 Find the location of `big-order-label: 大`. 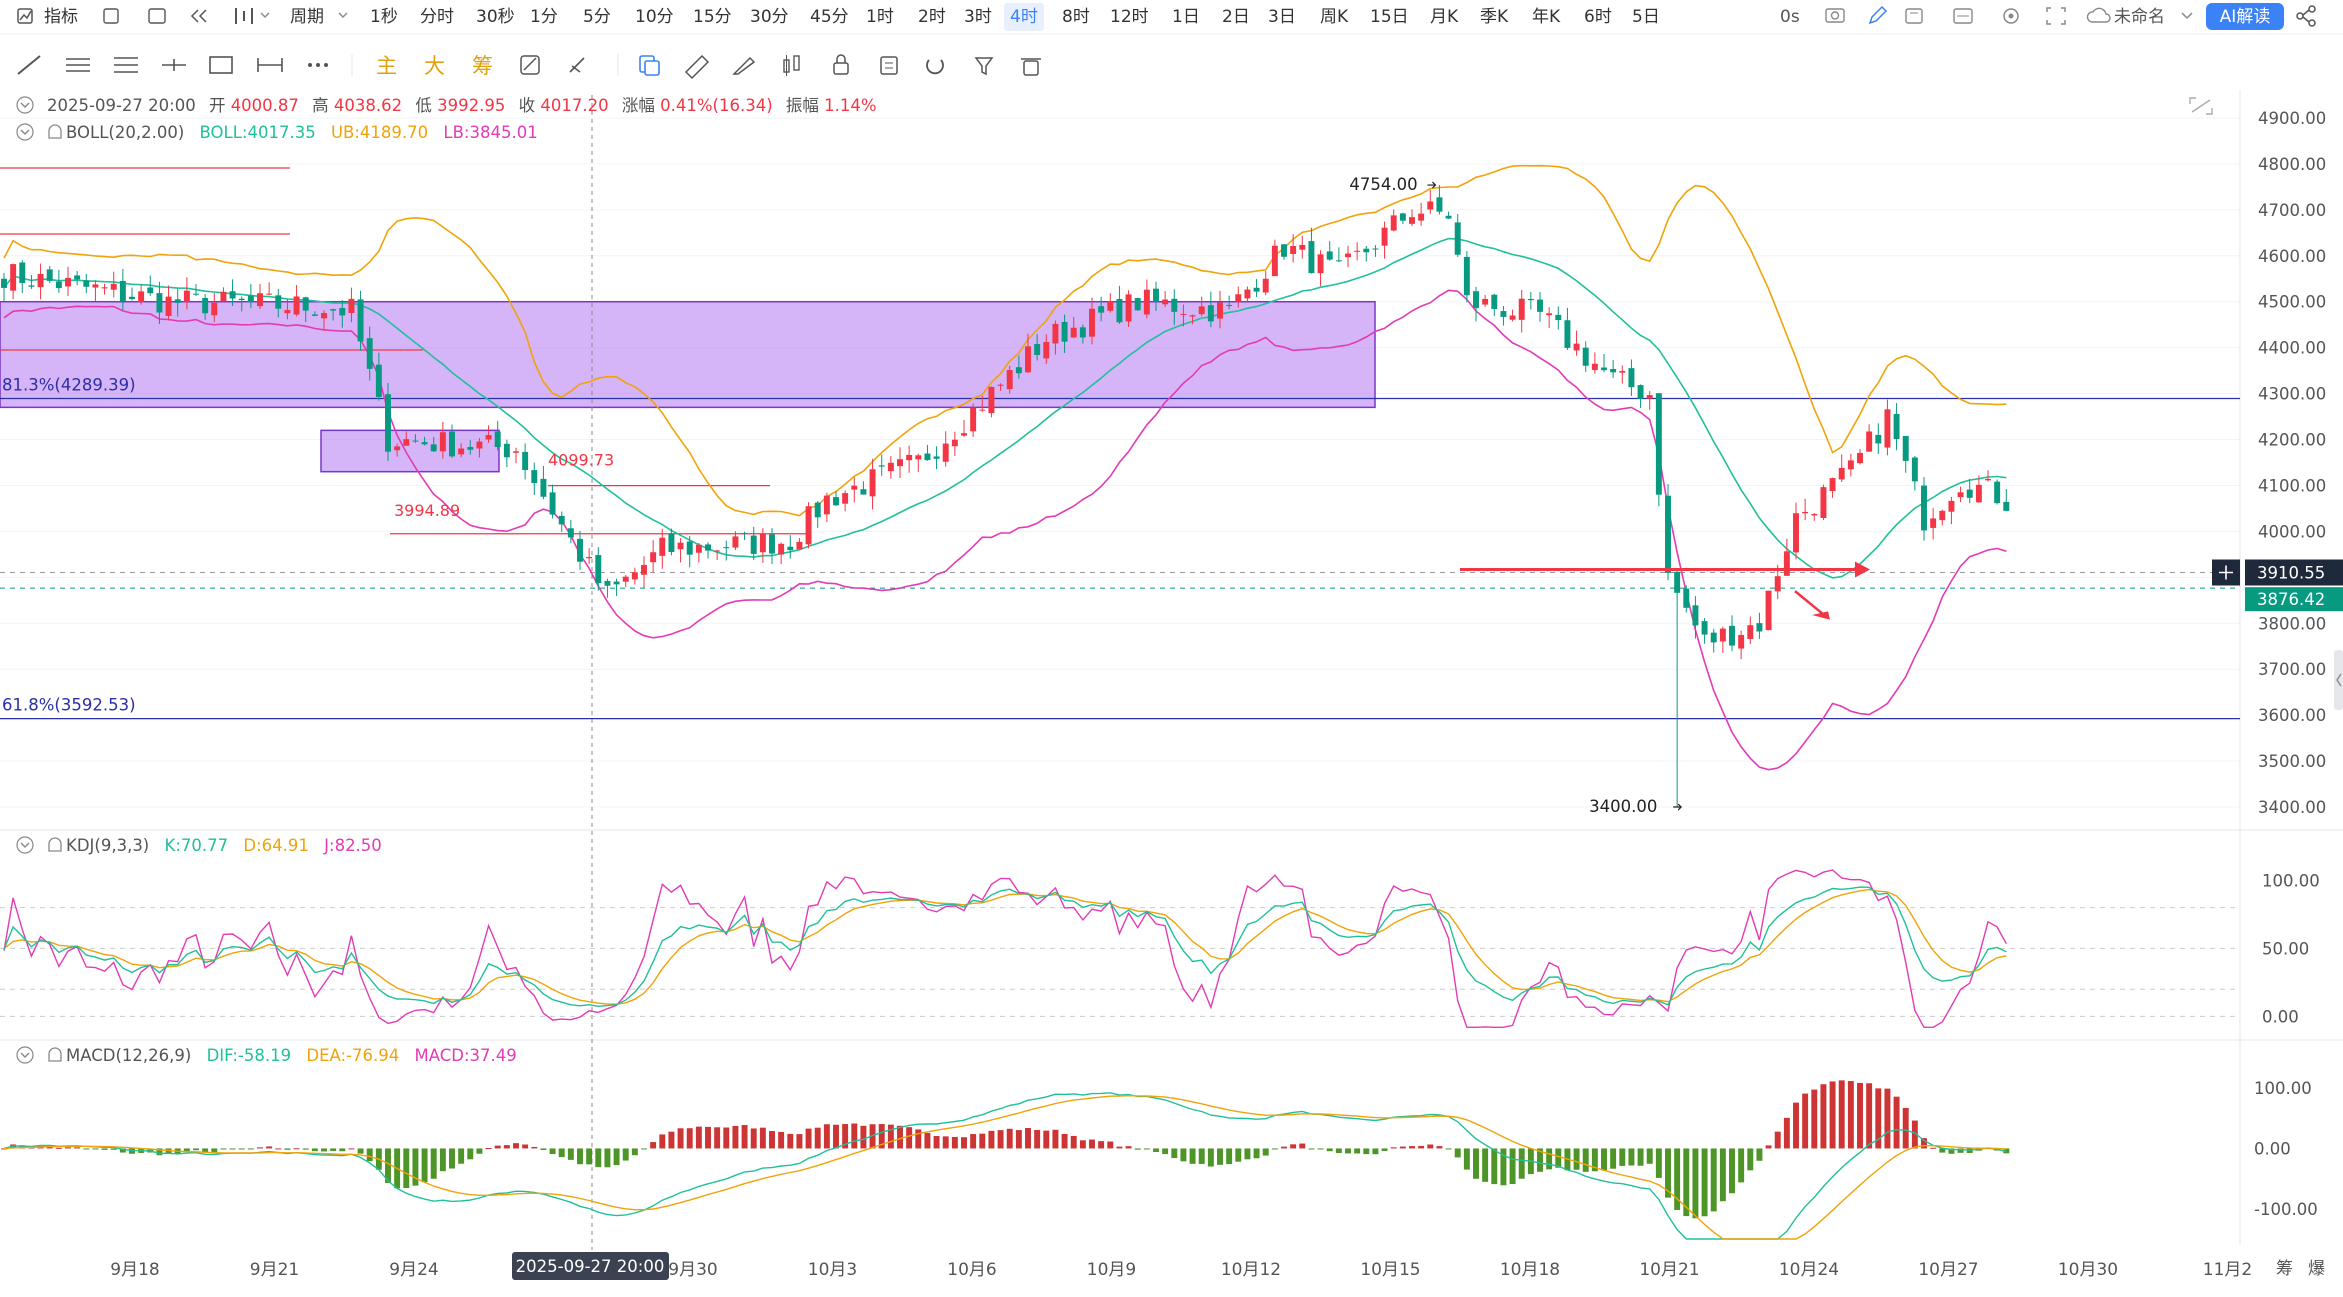

big-order-label: 大 is located at coordinates (434, 66).